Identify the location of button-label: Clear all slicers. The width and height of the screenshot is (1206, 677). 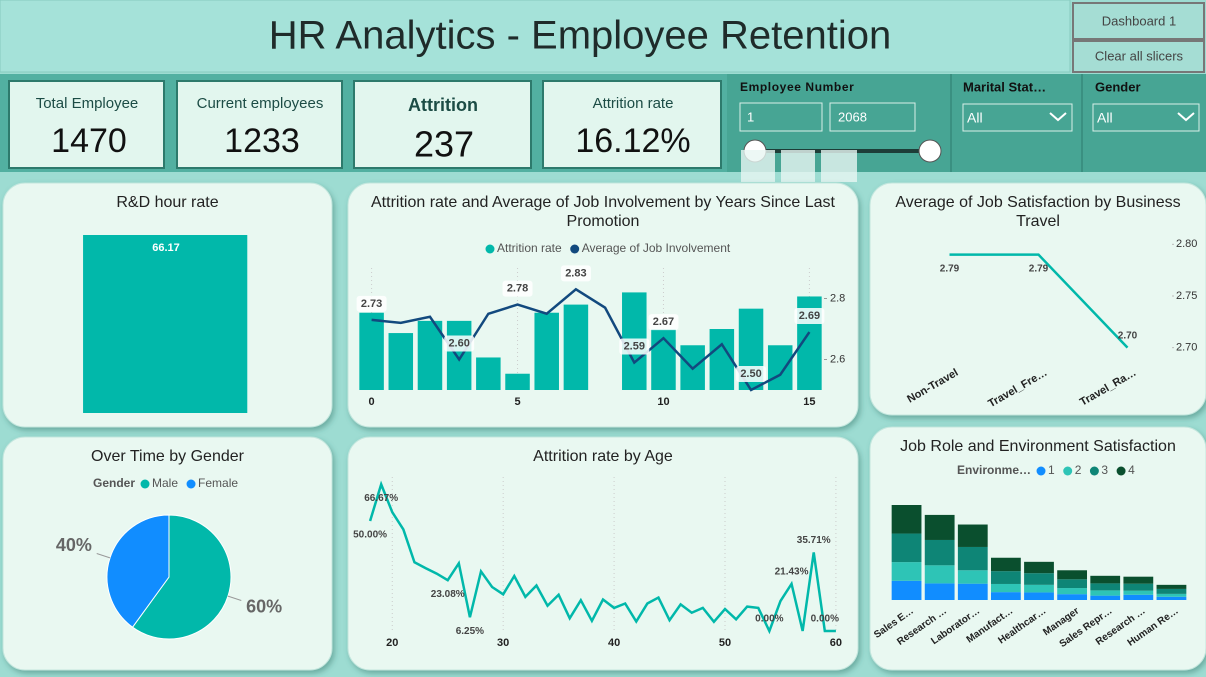
(1139, 55).